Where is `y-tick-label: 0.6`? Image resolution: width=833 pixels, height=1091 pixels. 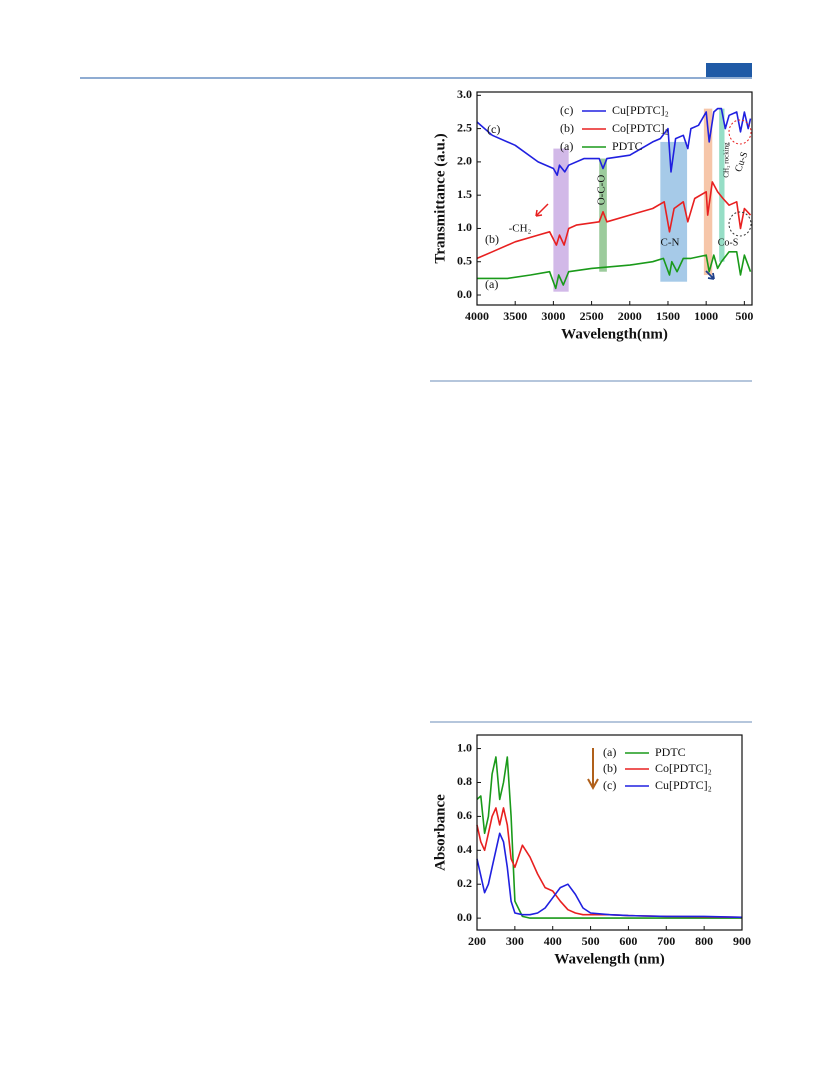 y-tick-label: 0.6 is located at coordinates (464, 815).